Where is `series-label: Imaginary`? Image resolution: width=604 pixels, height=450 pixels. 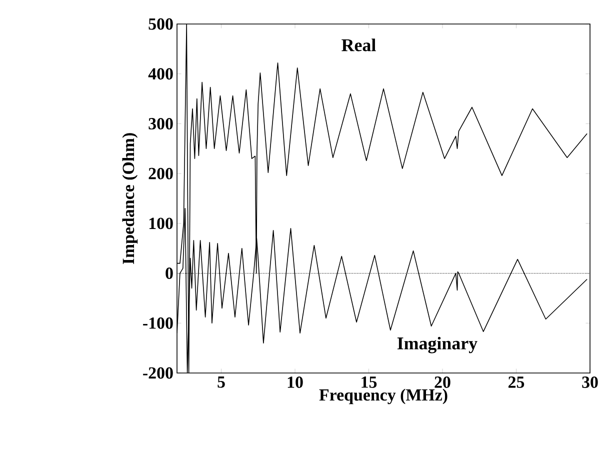
series-label: Imaginary is located at coordinates (437, 345).